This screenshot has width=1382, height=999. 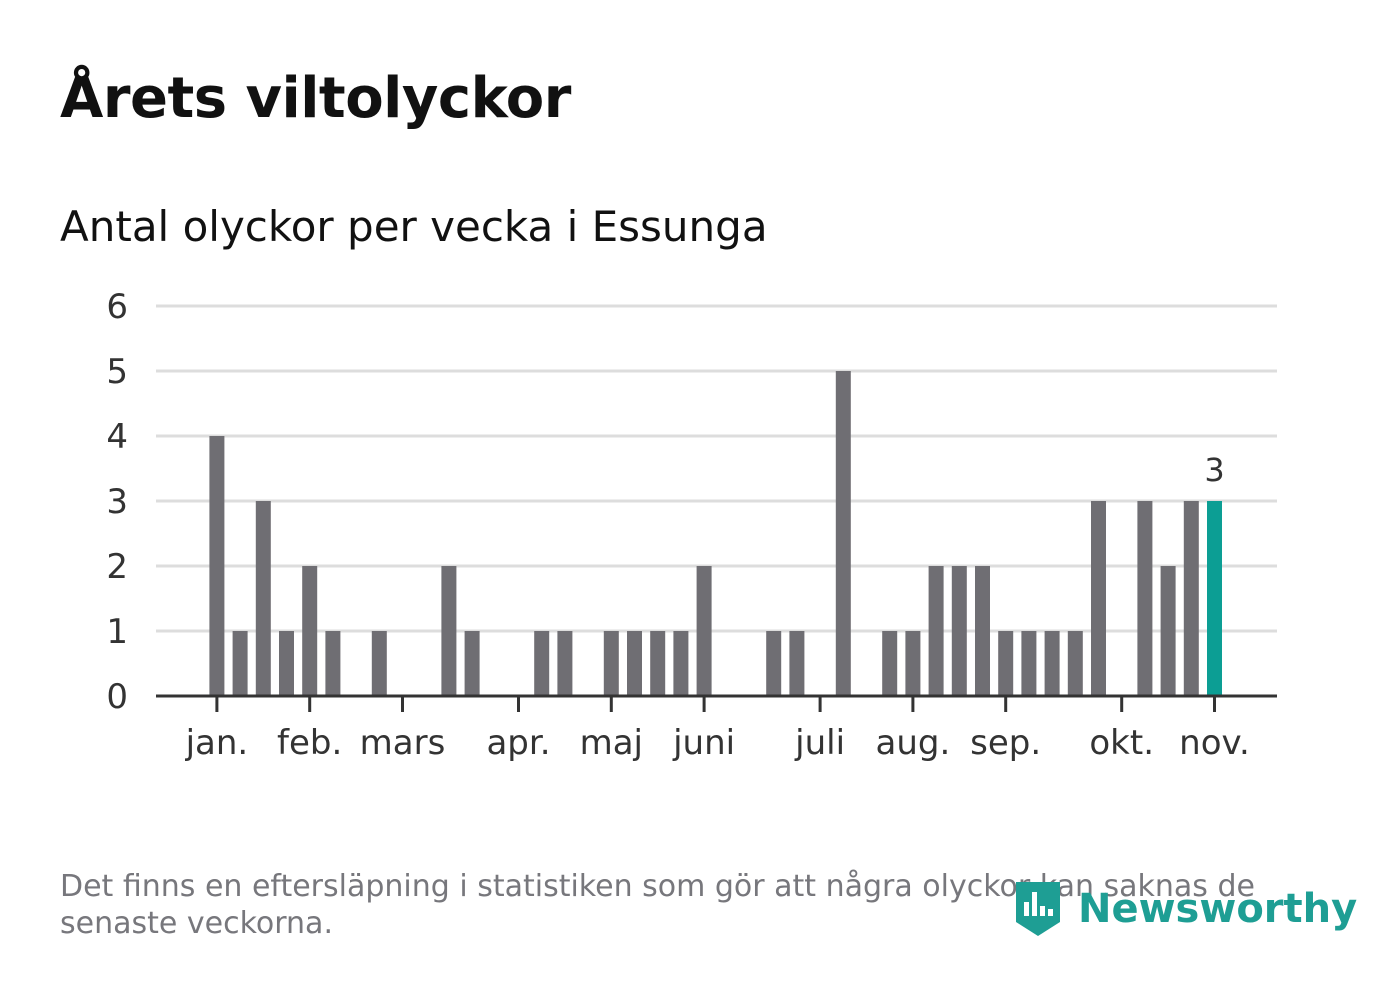 What do you see at coordinates (913, 743) in the screenshot?
I see `x-tick-label: aug.` at bounding box center [913, 743].